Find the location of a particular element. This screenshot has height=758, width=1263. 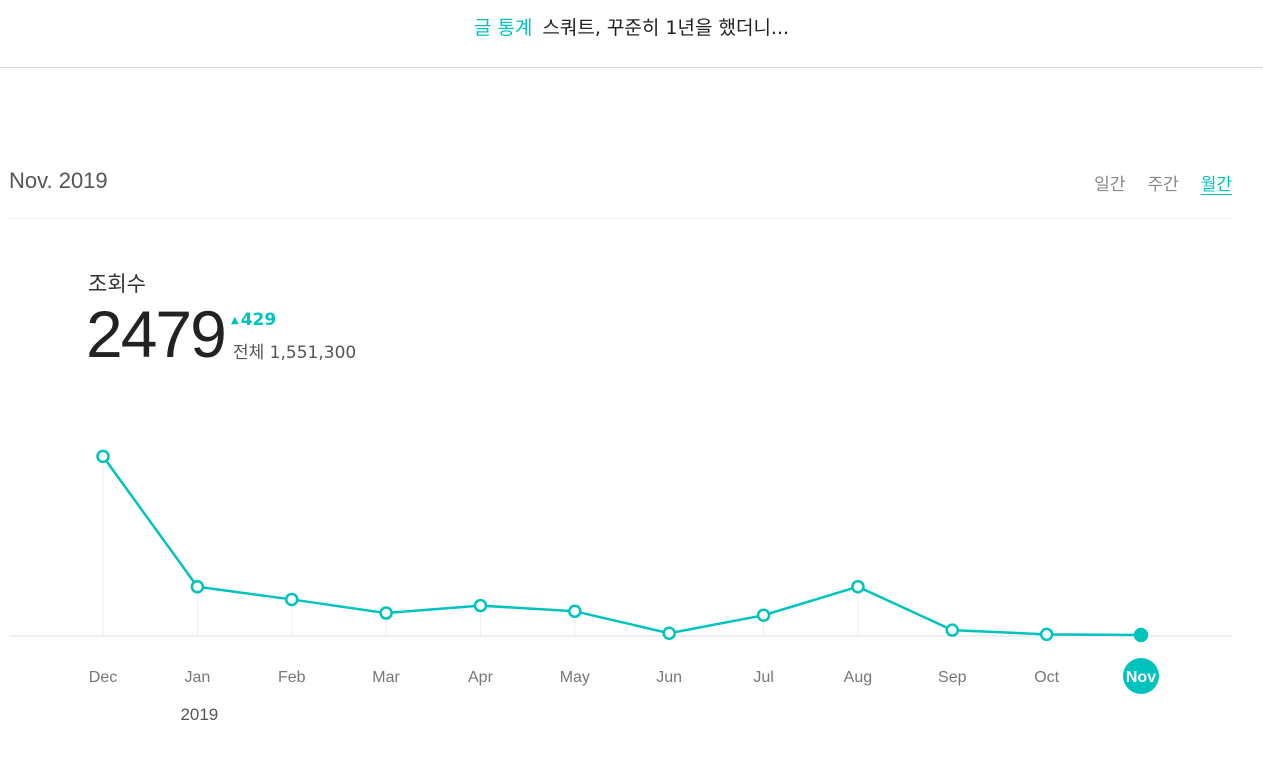

x-tick-label-oct: Oct is located at coordinates (1046, 677).